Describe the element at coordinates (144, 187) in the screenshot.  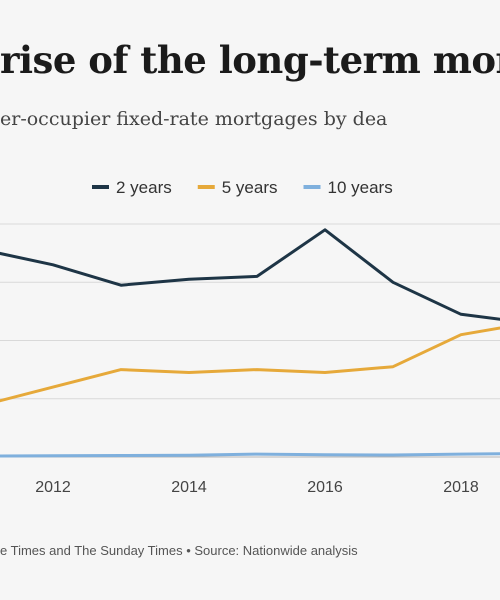
I see `legend-label: 2 years` at that location.